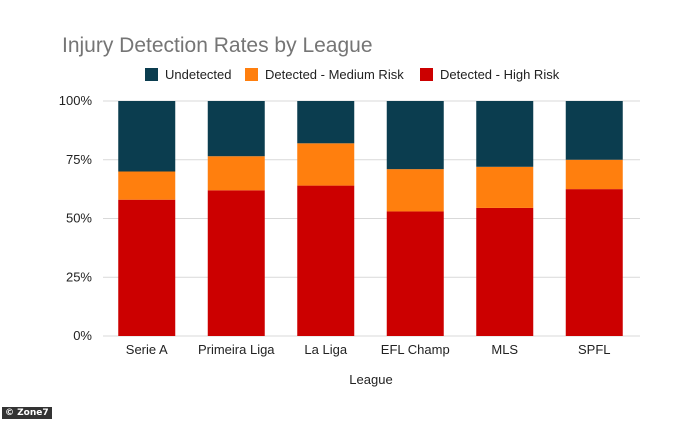 This screenshot has width=700, height=422. What do you see at coordinates (76, 100) in the screenshot?
I see `y-tick-label: 100%` at bounding box center [76, 100].